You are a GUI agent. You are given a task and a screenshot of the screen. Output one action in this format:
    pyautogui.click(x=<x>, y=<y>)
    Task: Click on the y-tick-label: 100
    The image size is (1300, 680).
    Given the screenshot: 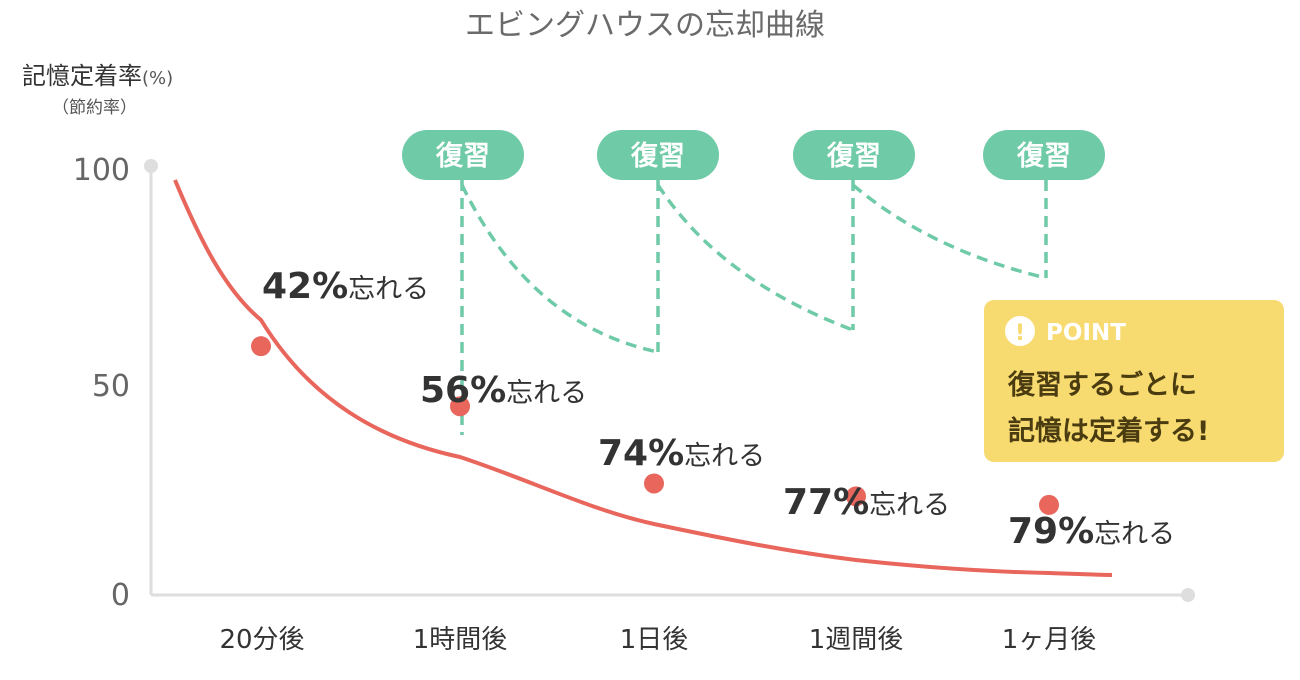 What is the action you would take?
    pyautogui.click(x=101, y=170)
    